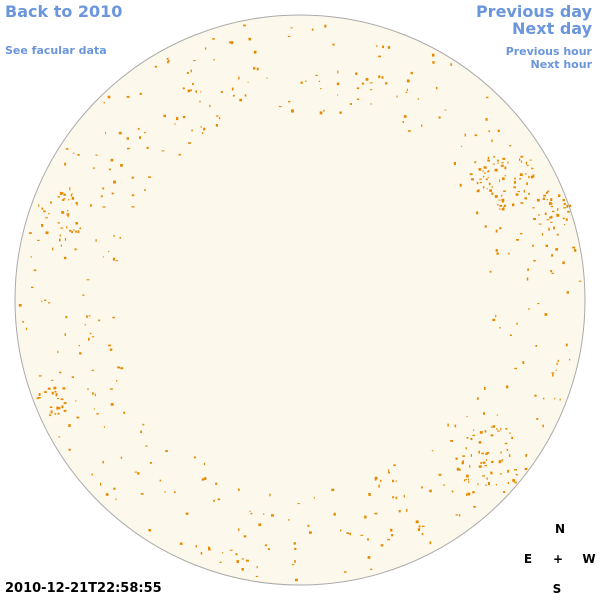  I want to click on next-hour-link: Next hour, so click(561, 64).